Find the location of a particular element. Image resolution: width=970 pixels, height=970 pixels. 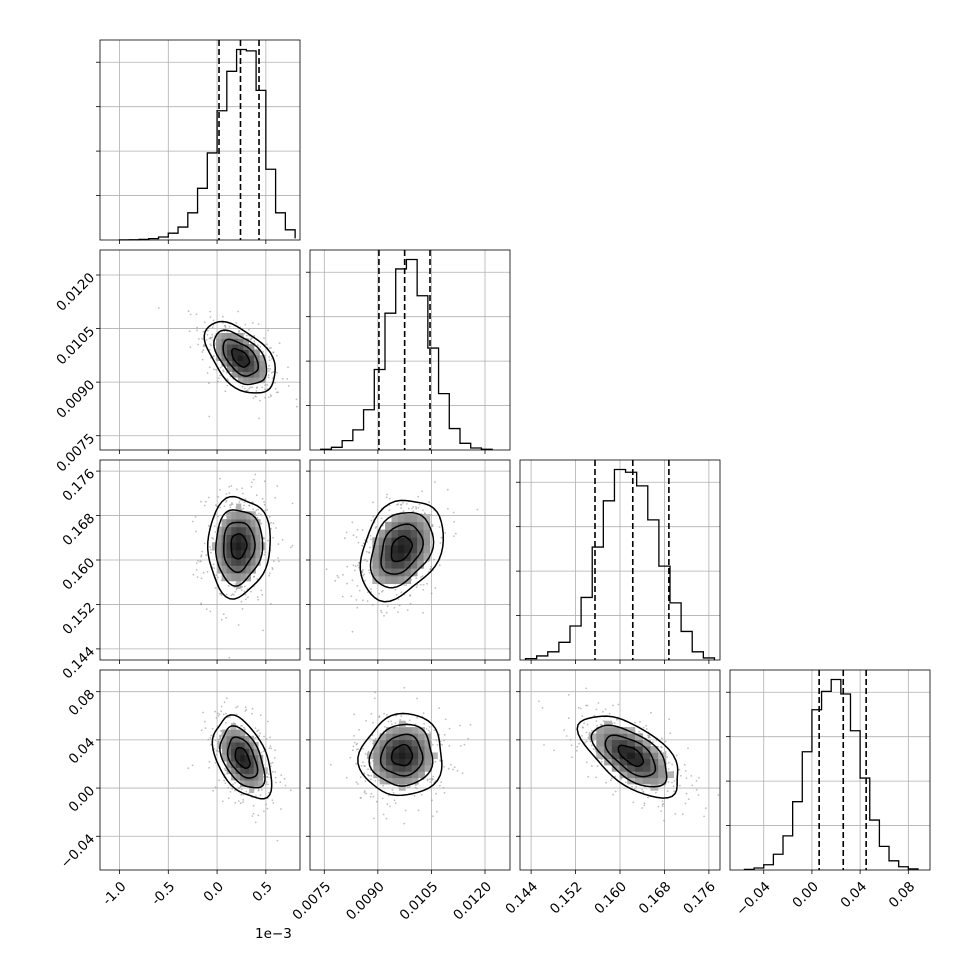

x-tick-label-0-0: -1.0 is located at coordinates (115, 894).